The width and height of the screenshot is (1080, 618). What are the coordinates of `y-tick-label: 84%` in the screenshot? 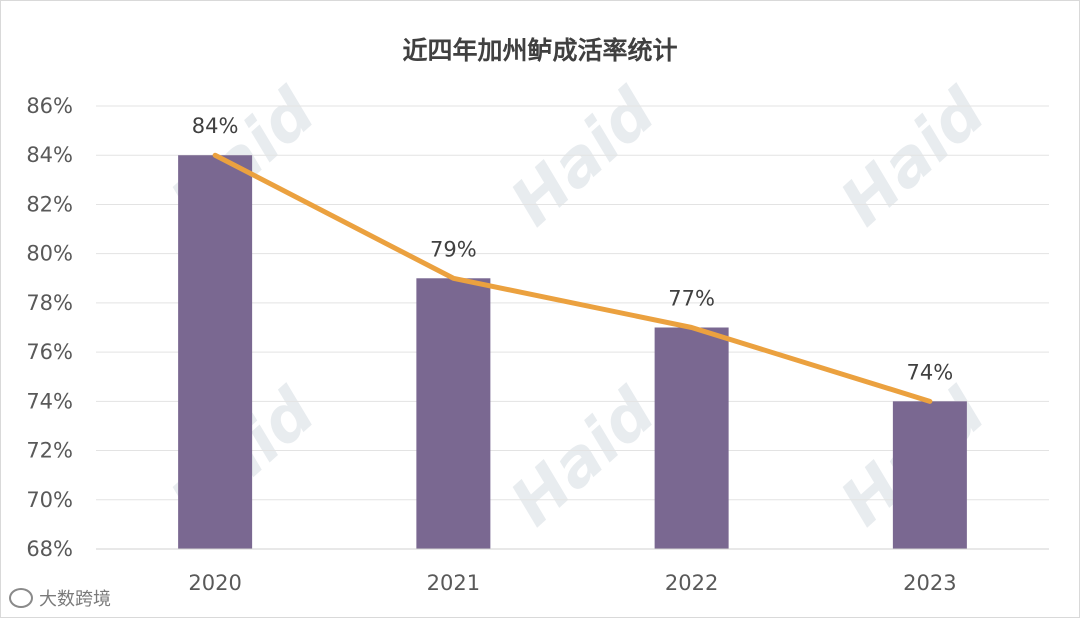 It's located at (49, 155).